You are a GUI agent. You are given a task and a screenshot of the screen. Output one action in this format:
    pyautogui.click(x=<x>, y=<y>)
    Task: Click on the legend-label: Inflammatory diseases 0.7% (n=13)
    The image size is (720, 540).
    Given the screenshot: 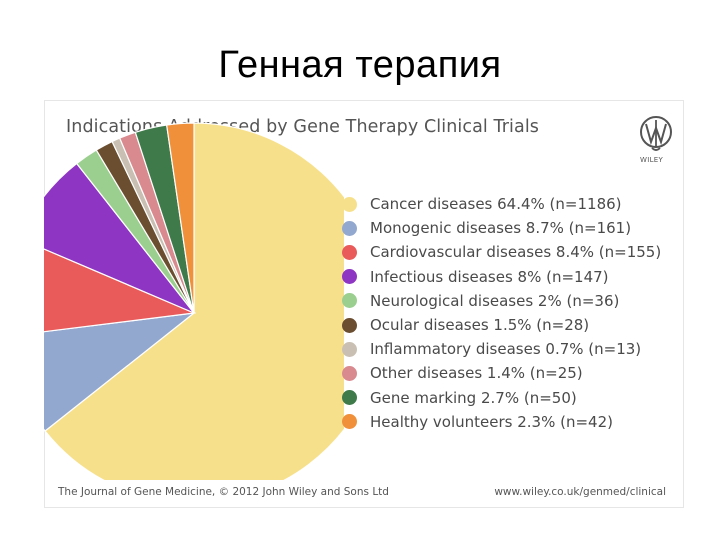 What is the action you would take?
    pyautogui.click(x=506, y=349)
    